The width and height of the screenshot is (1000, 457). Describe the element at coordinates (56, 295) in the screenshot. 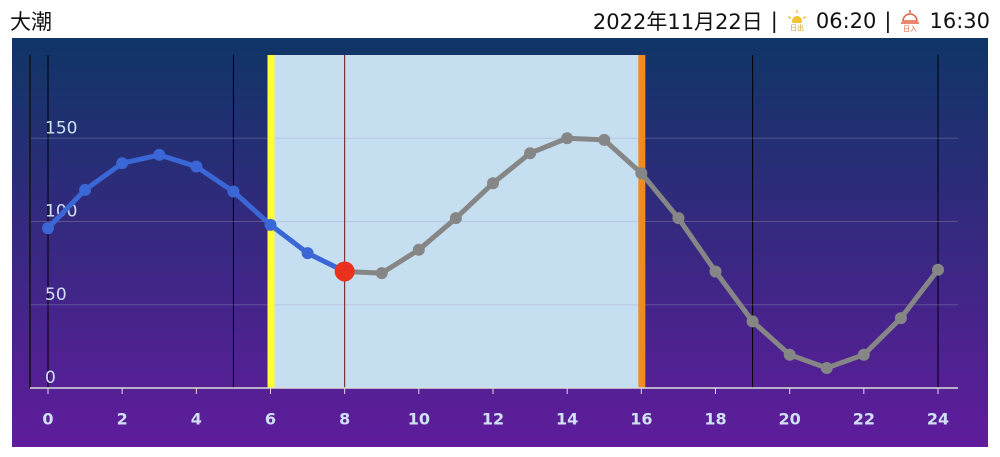

I see `y-tick-label: 50` at that location.